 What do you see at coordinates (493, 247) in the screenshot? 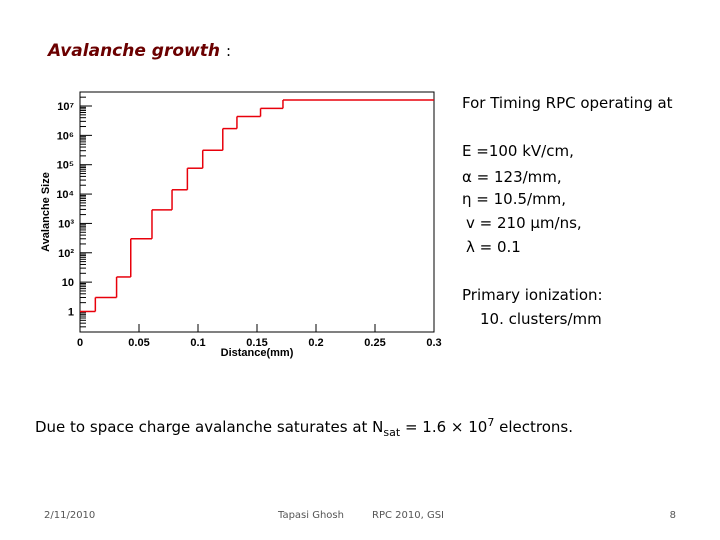
I see `side-note: λ = 0.1` at bounding box center [493, 247].